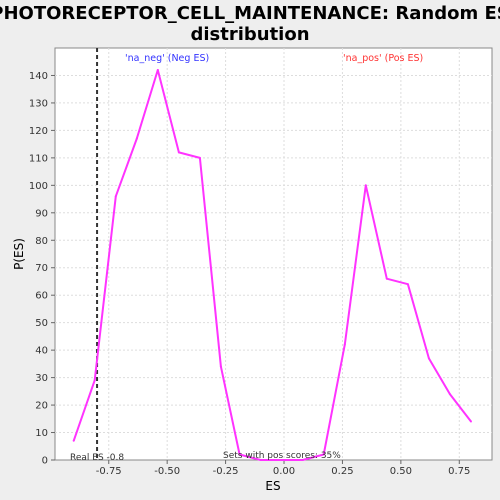  I want to click on y-tick-label: 30, so click(41, 378).